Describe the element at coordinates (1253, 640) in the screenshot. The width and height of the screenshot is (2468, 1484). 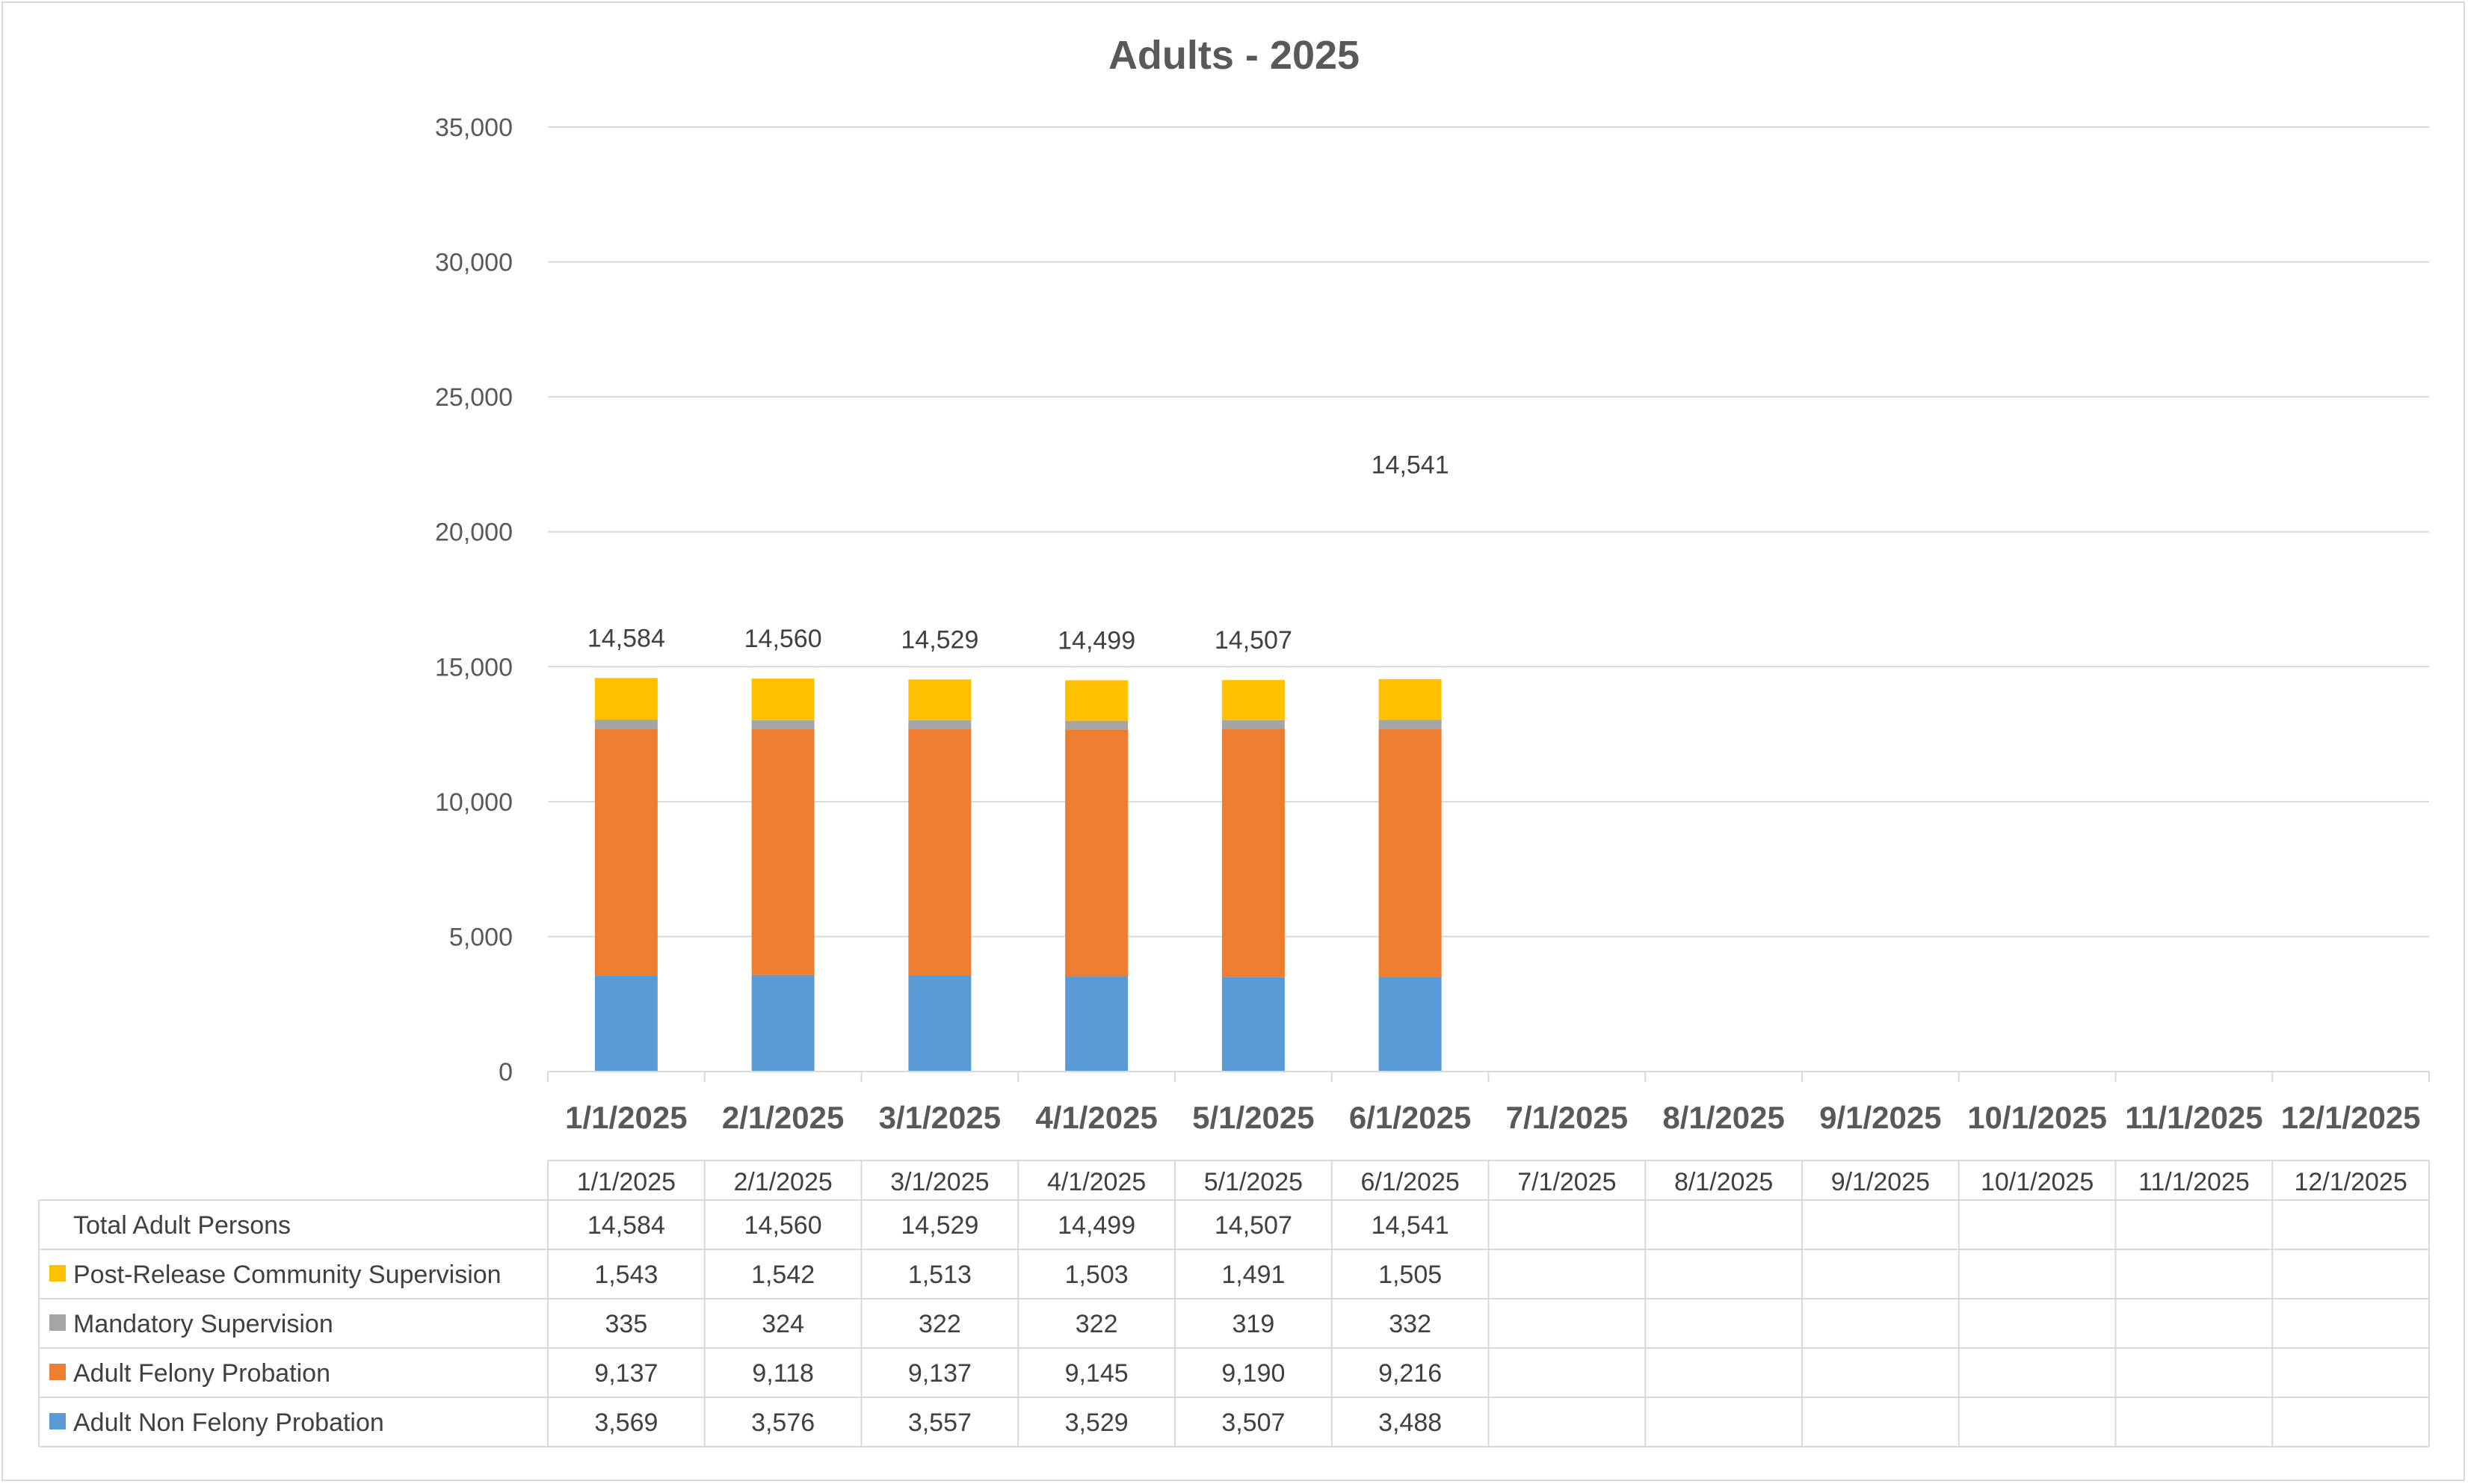
I see `total-data-label: 14,507` at that location.